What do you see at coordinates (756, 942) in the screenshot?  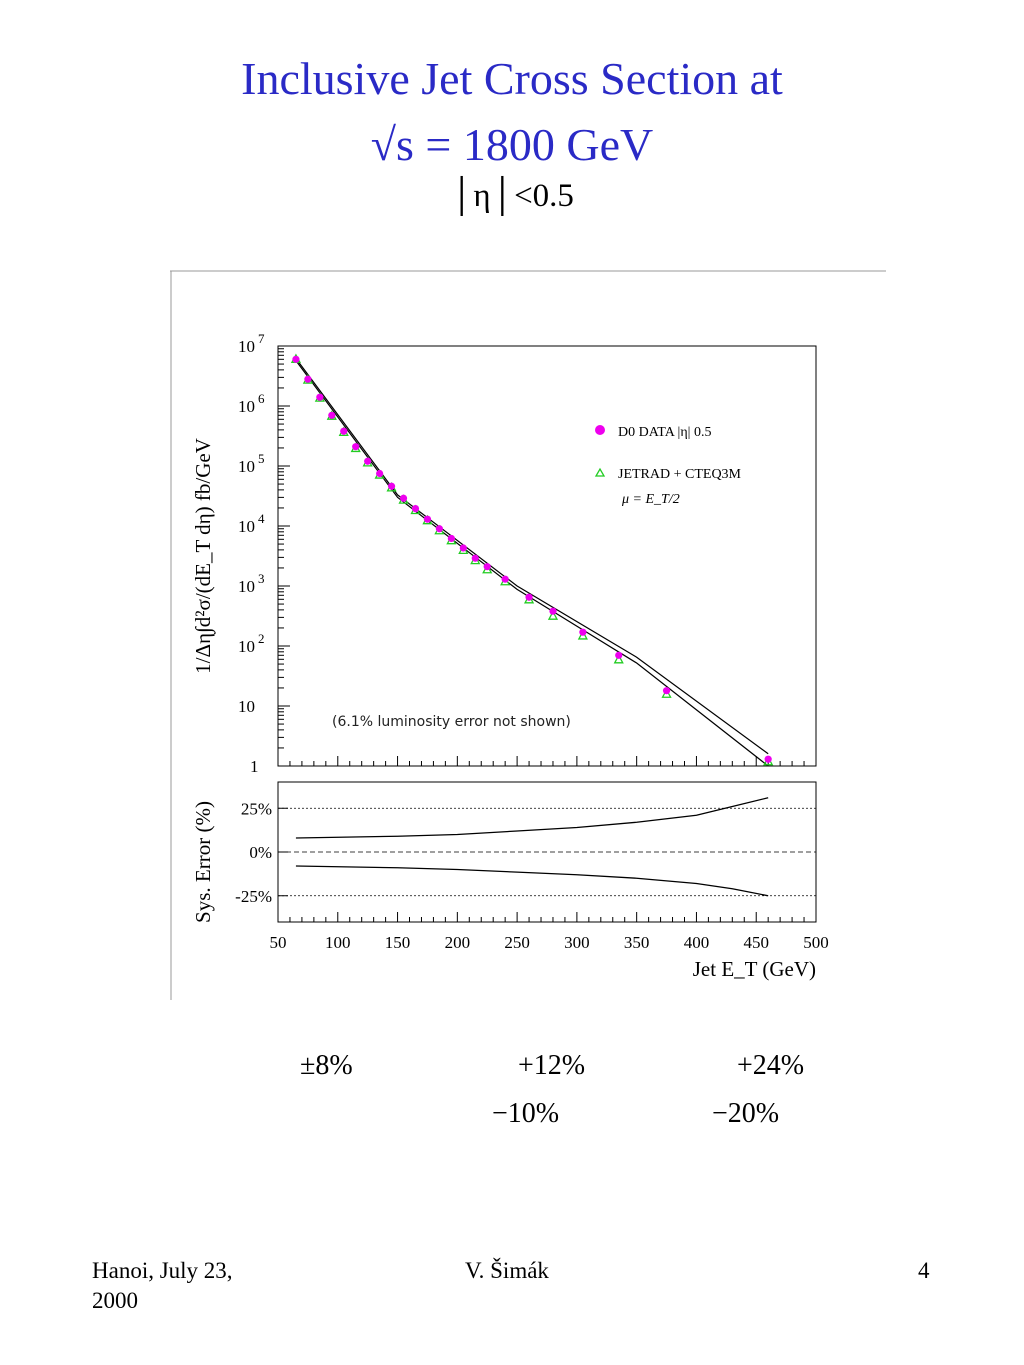 I see `x-tick-label: 450` at bounding box center [756, 942].